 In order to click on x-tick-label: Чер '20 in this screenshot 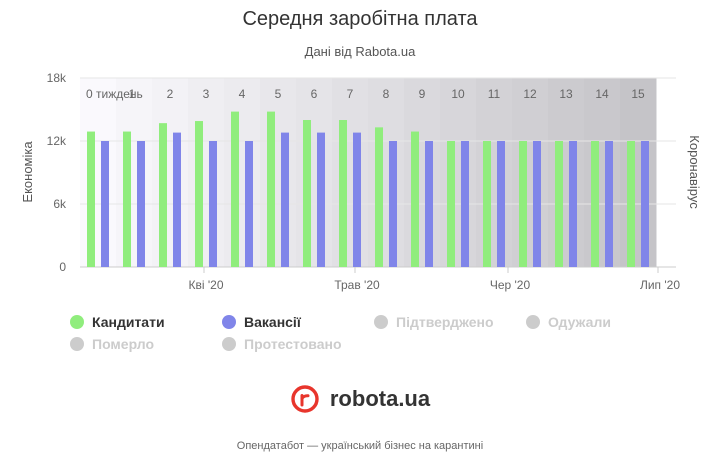, I will do `click(510, 285)`.